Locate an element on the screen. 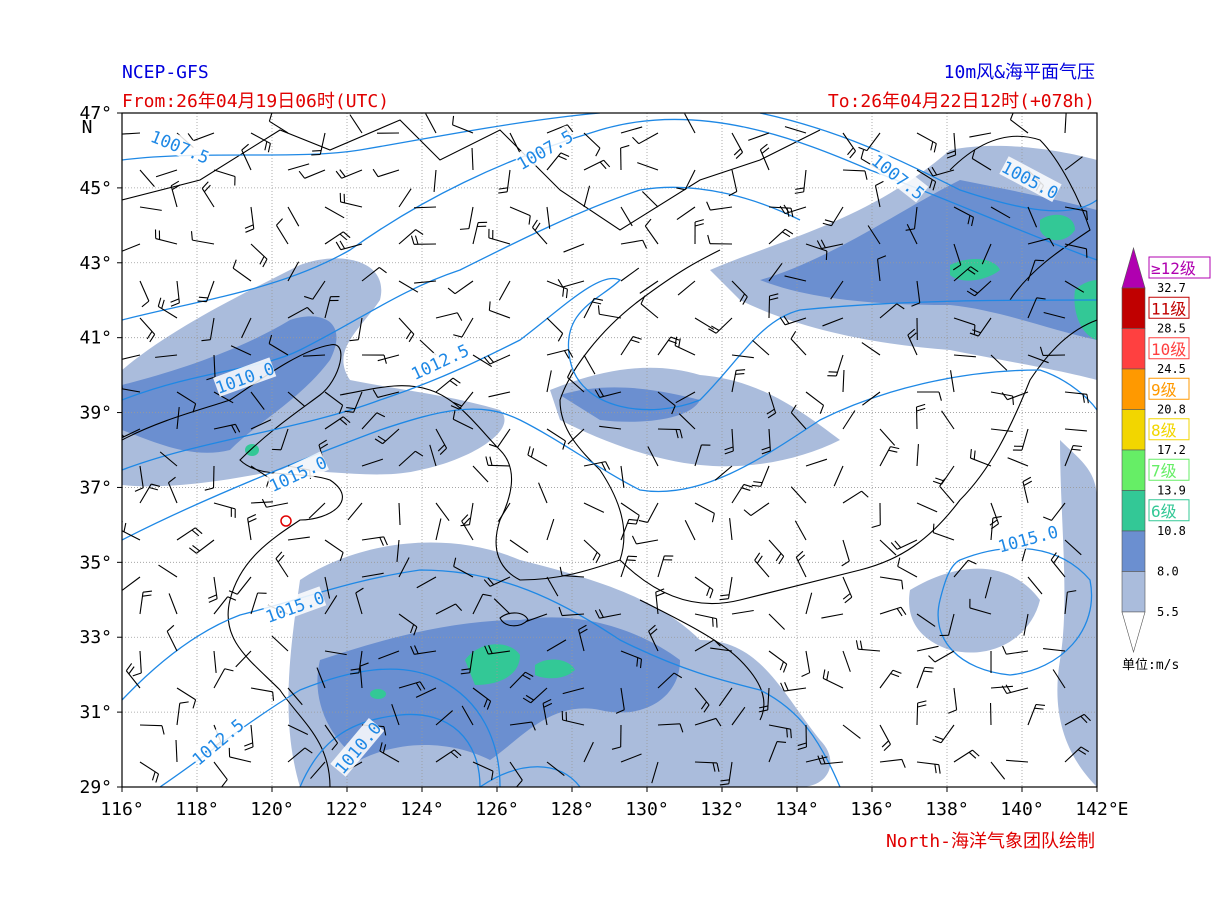 This screenshot has width=1218, height=904. lat-label: 45° is located at coordinates (95, 188).